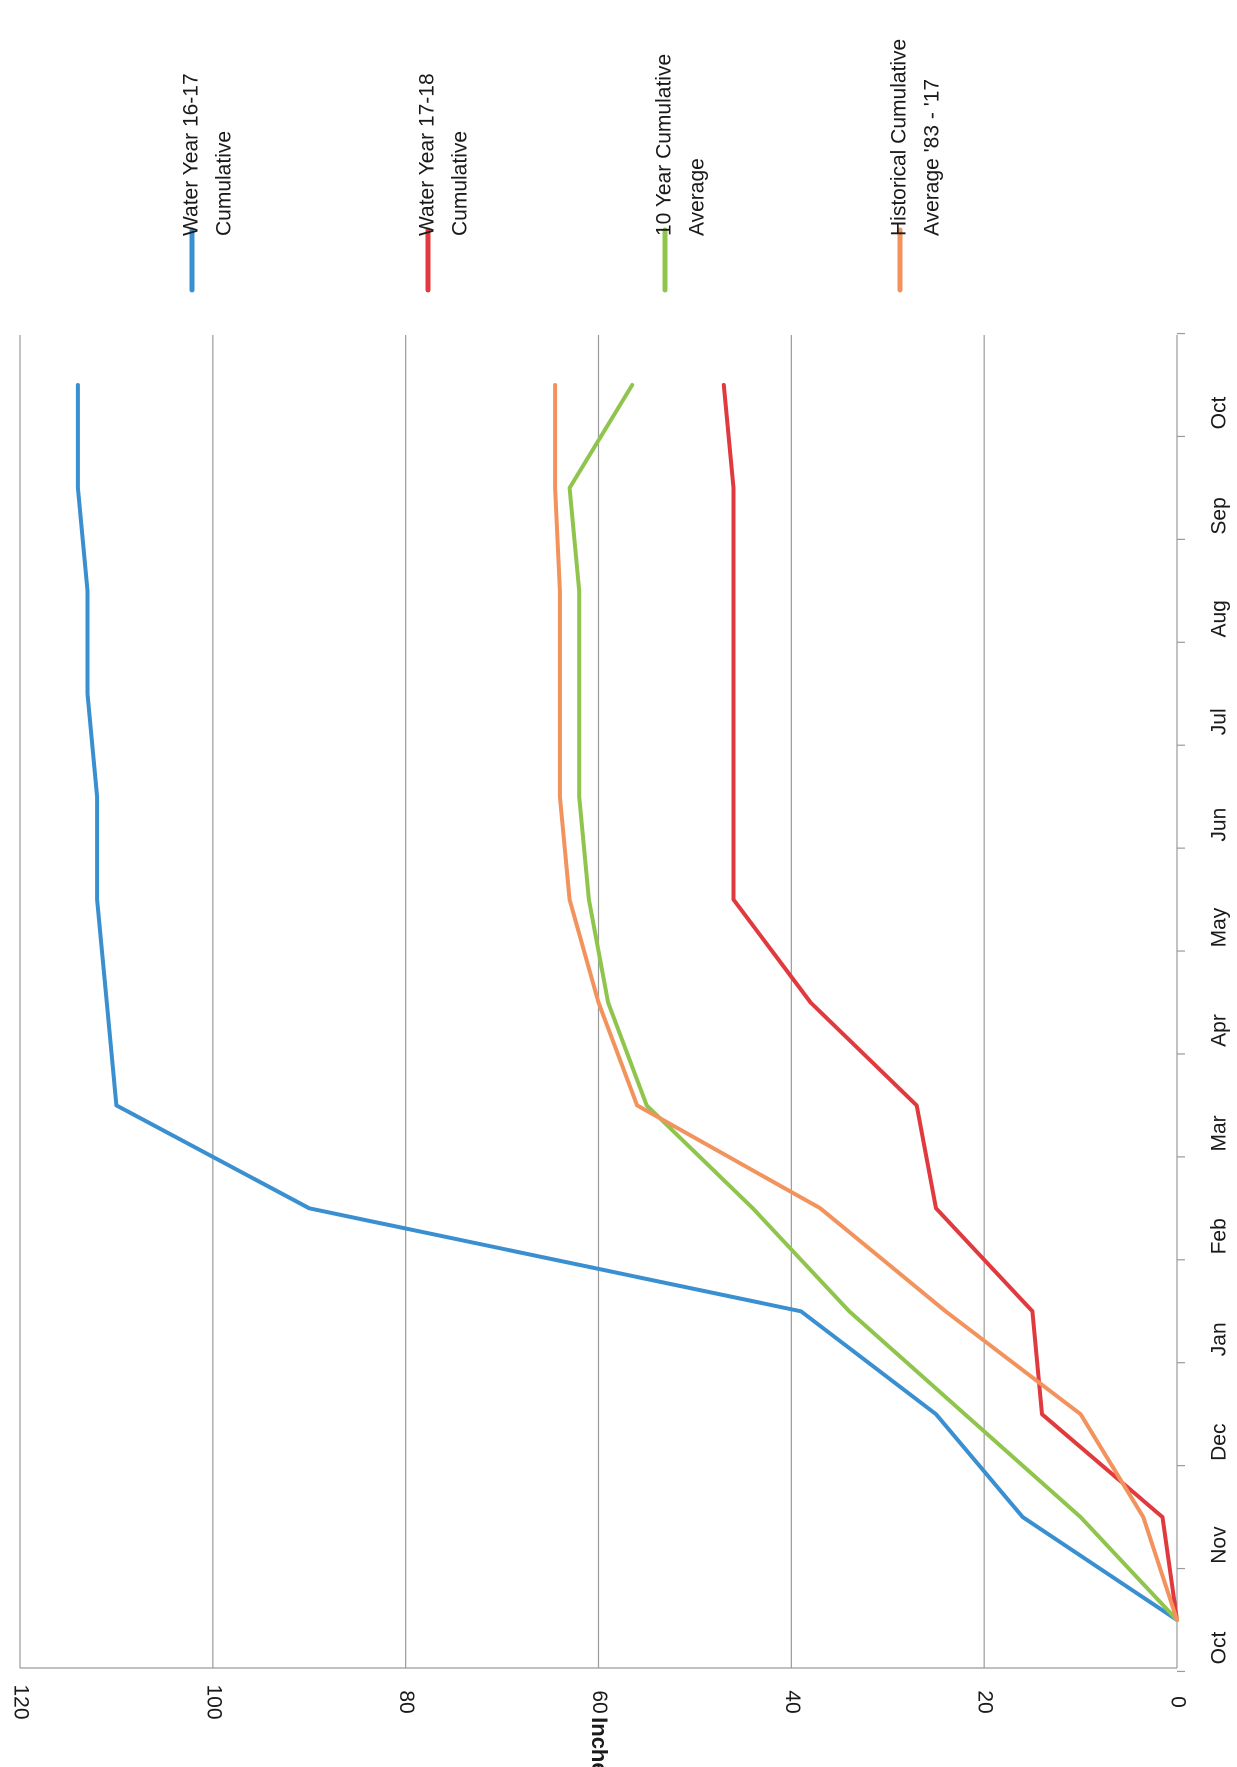  I want to click on legend-label-line2: Average, so click(697, 197).